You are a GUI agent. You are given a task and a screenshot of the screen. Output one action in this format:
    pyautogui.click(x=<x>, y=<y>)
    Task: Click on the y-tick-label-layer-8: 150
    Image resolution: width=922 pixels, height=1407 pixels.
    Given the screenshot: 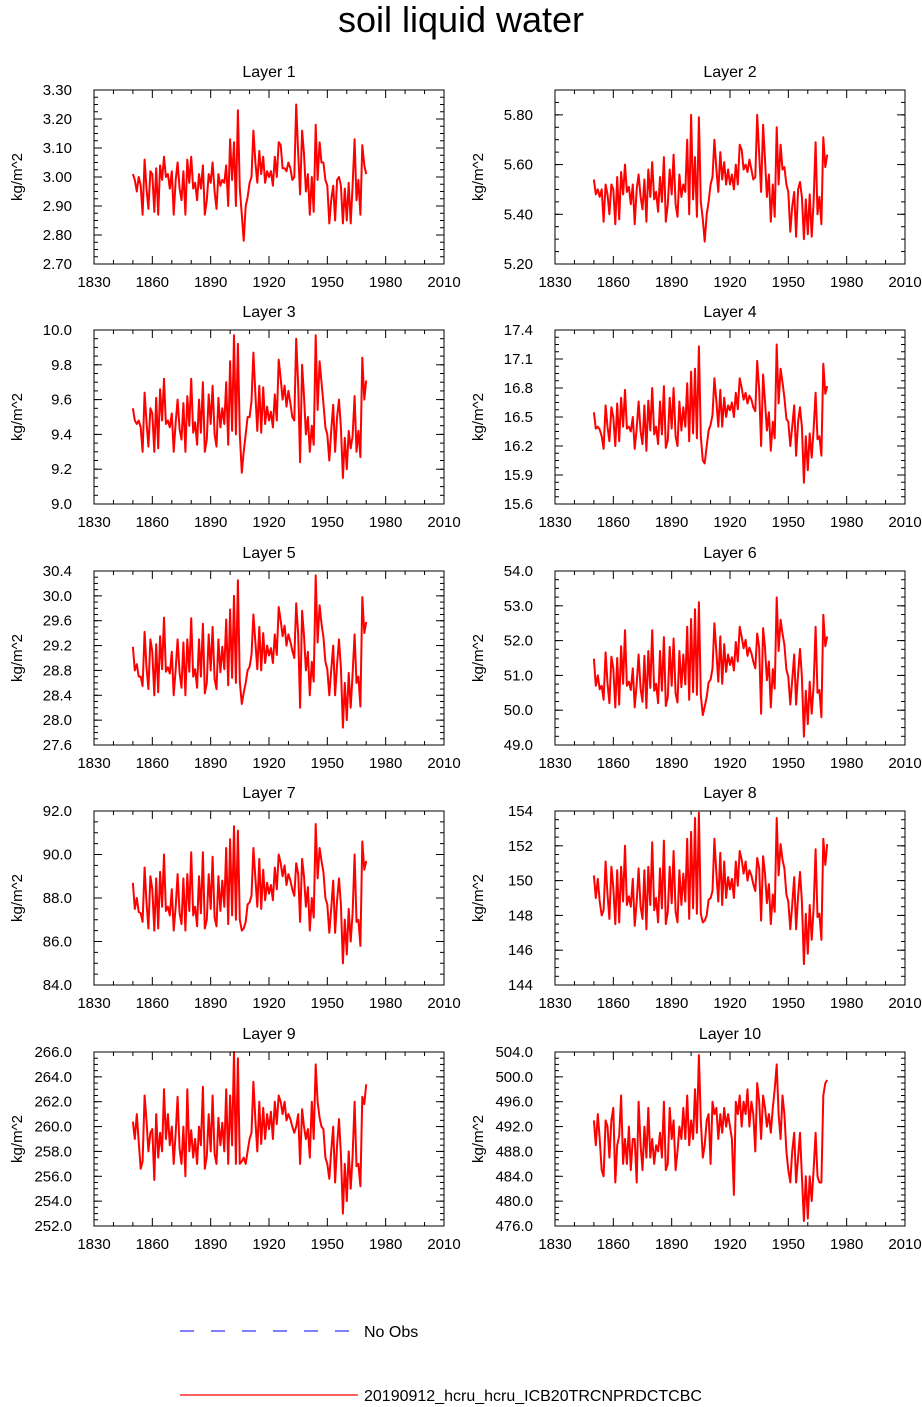 What is the action you would take?
    pyautogui.click(x=520, y=881)
    